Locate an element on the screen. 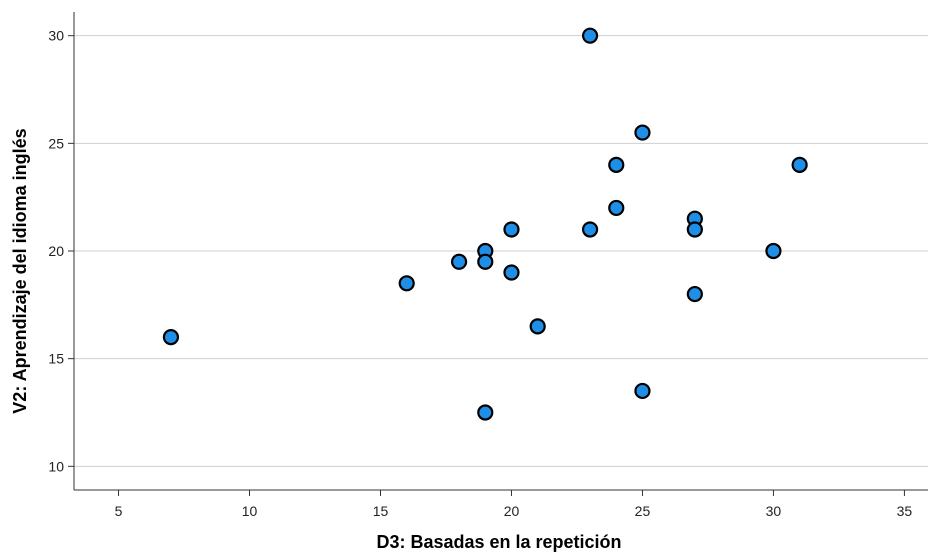  x-tick-label: 5 is located at coordinates (119, 511).